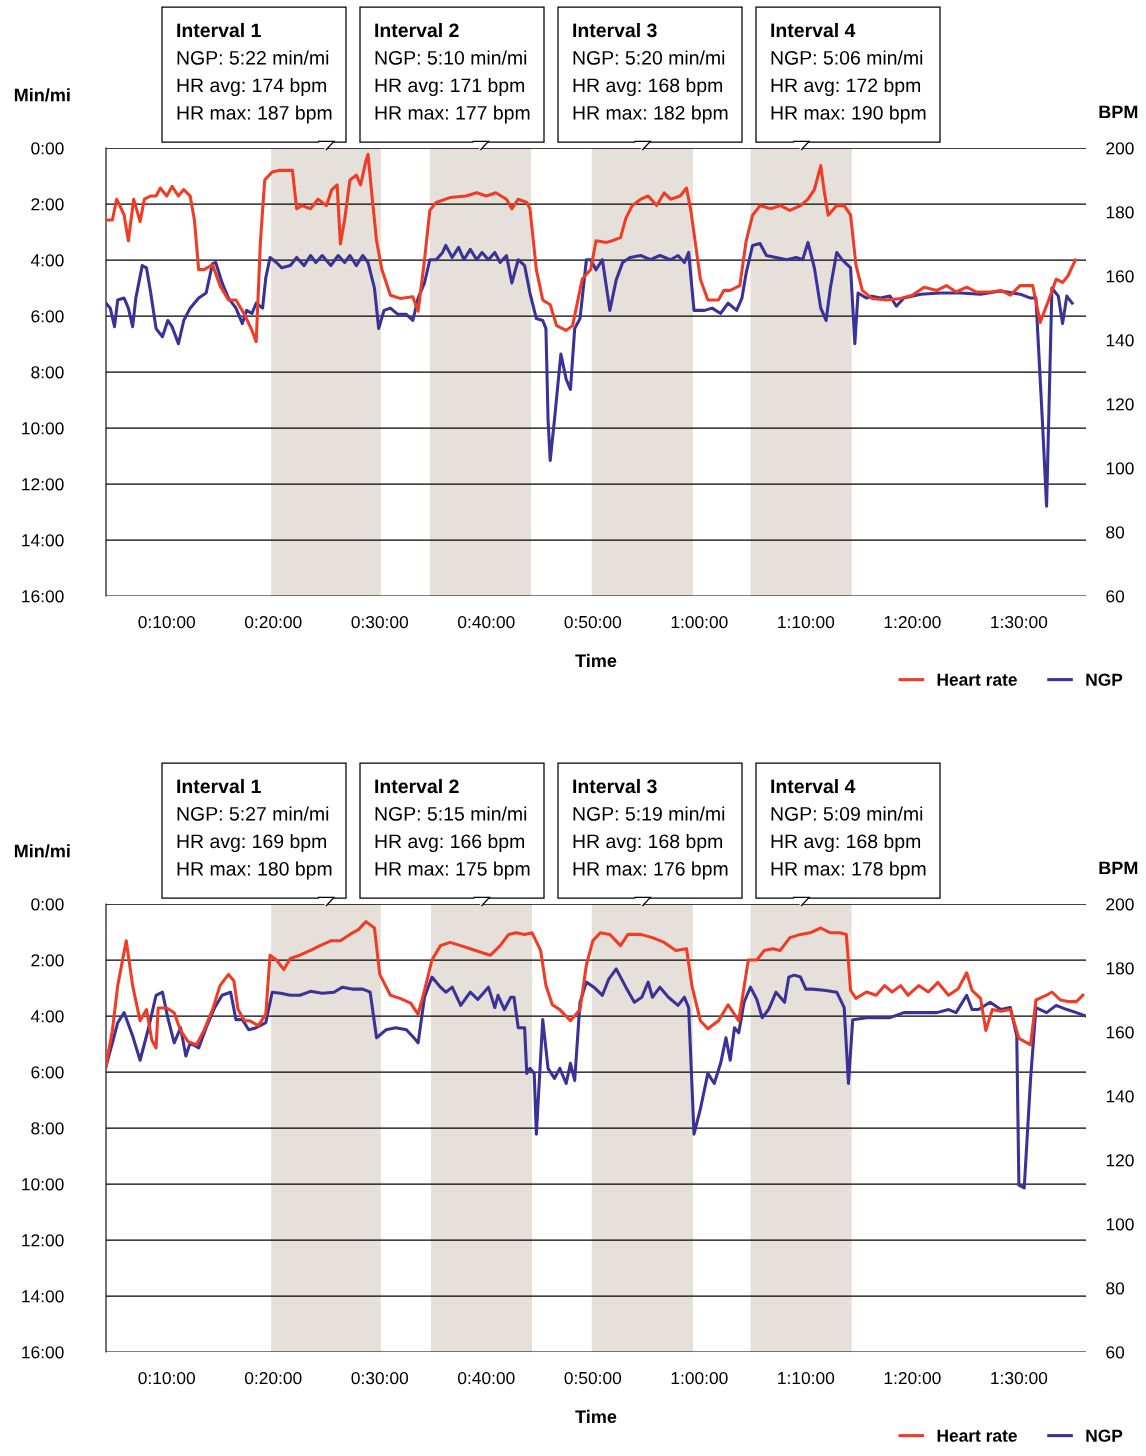 The width and height of the screenshot is (1146, 1456). I want to click on text: Interval 4 NGP: 5:06 min/mi HR avg: 172 bpm HR max: 190 bpm, so click(848, 73).